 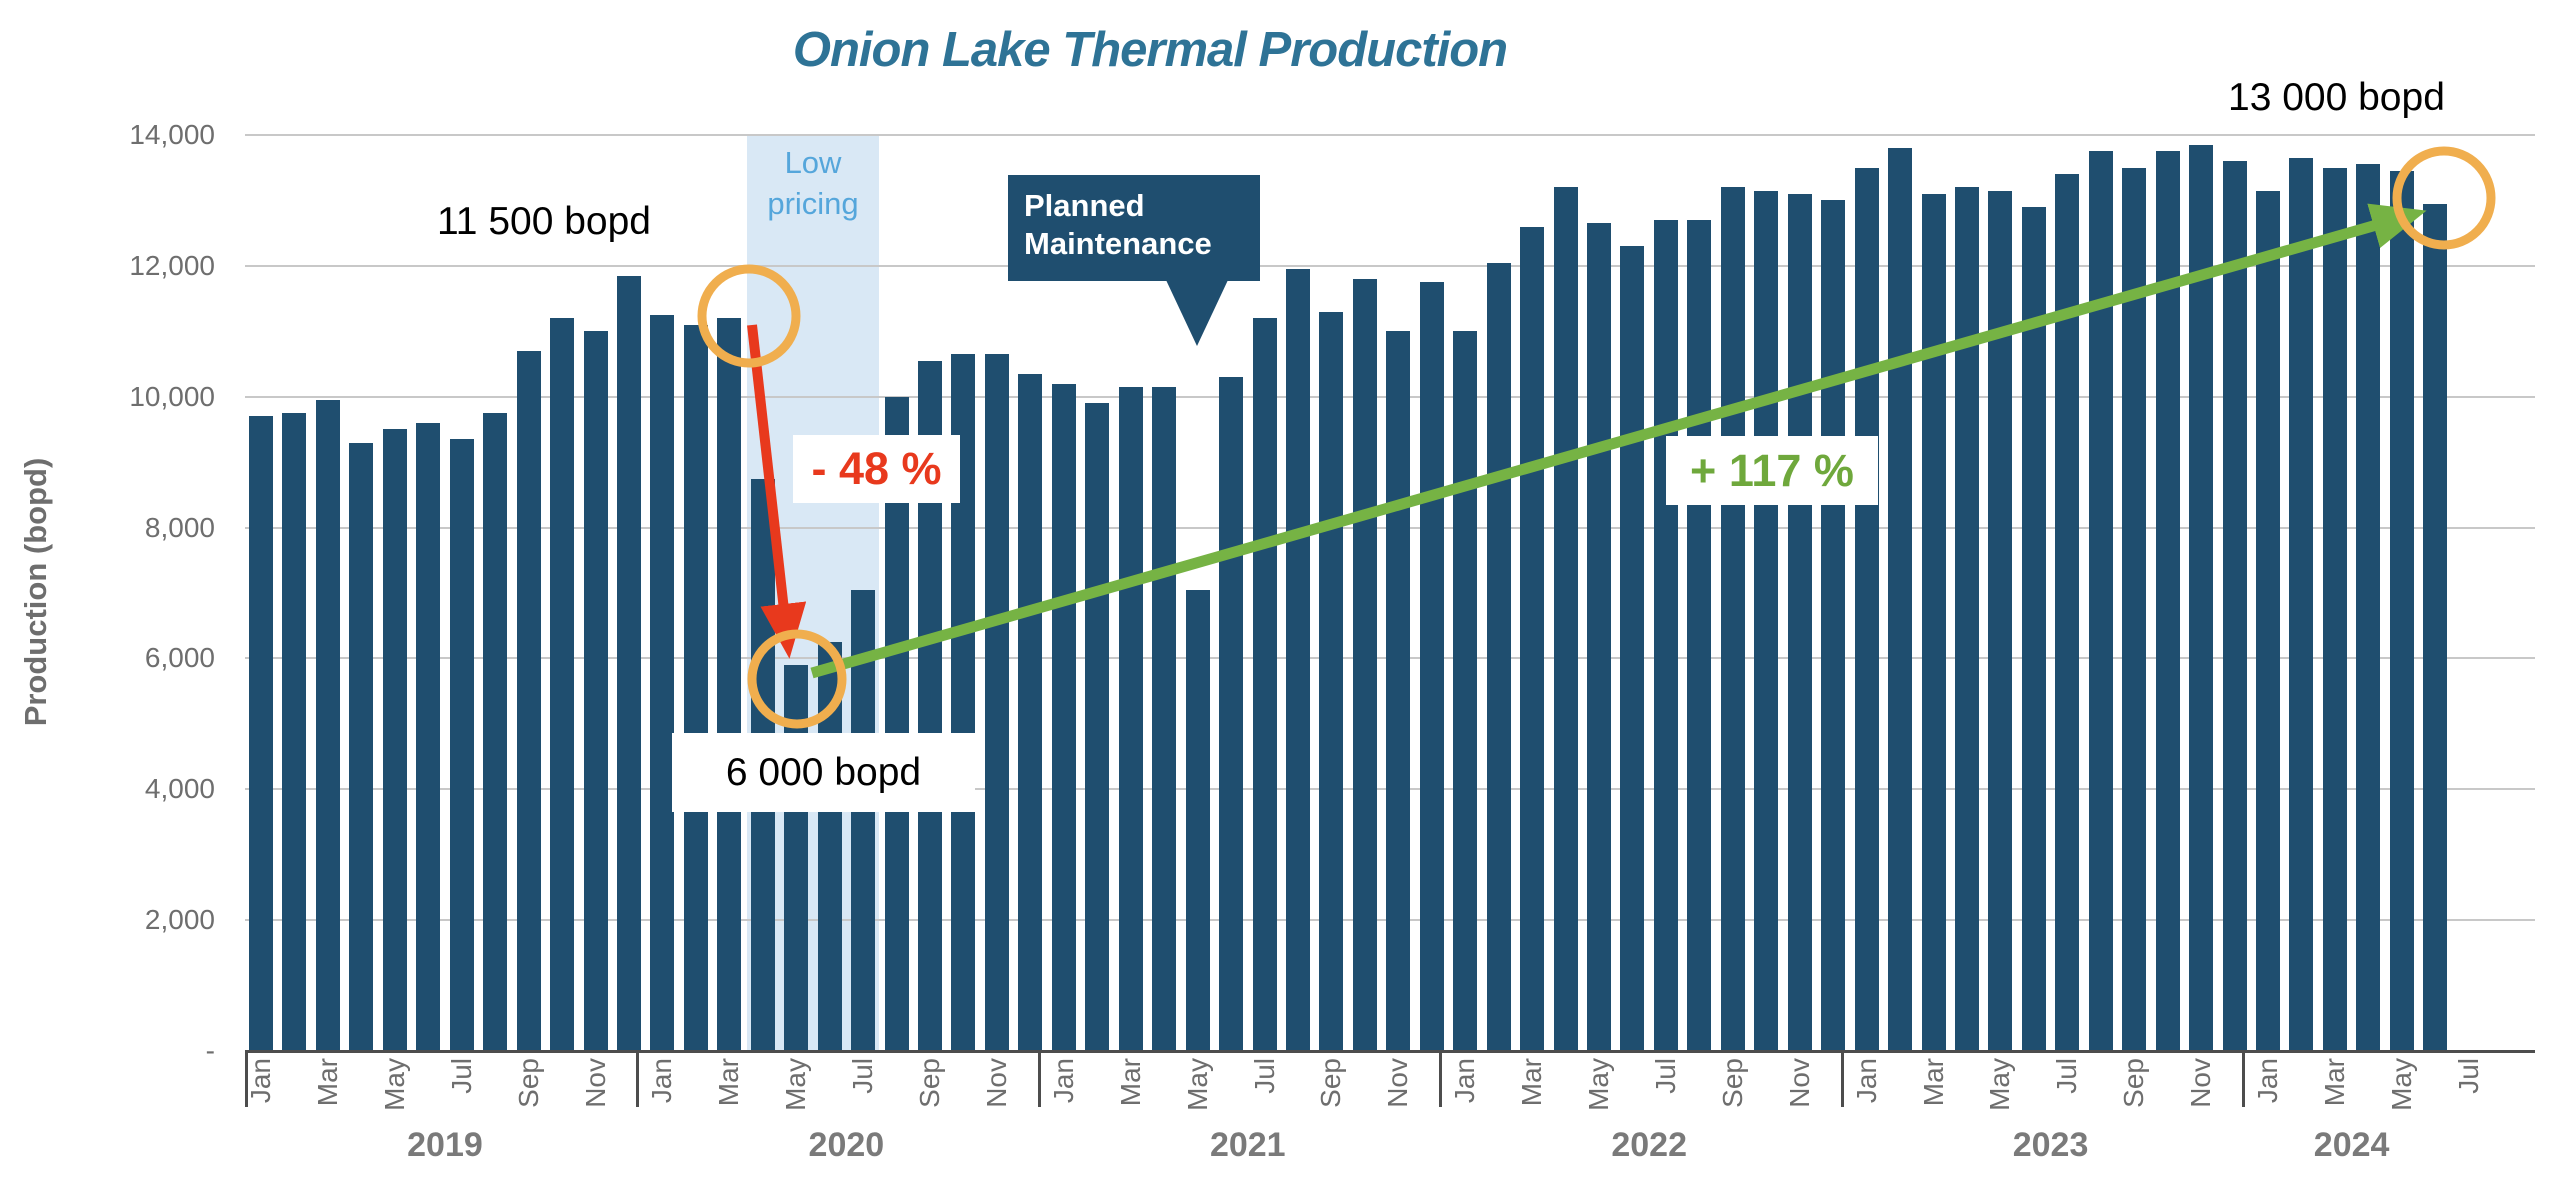 I want to click on final-circle, so click(x=2444, y=198).